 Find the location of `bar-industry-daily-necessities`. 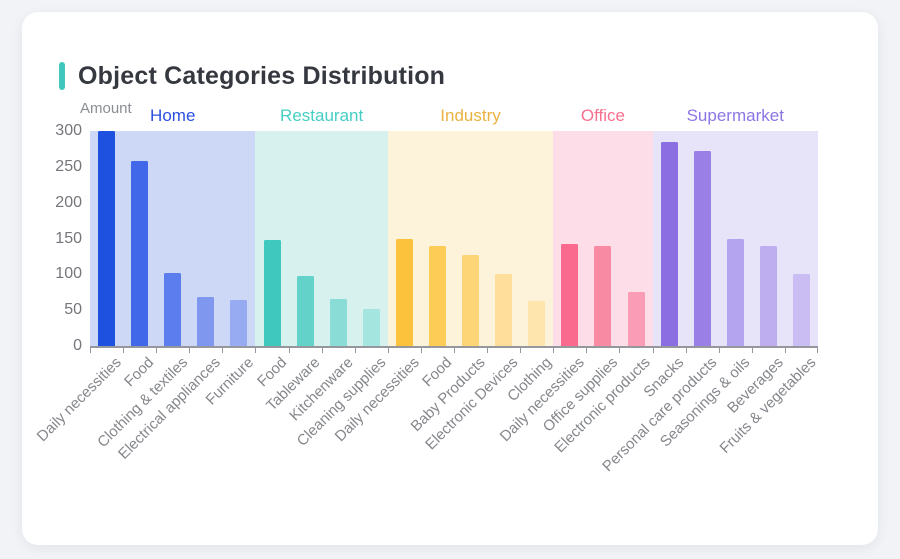

bar-industry-daily-necessities is located at coordinates (404, 292).